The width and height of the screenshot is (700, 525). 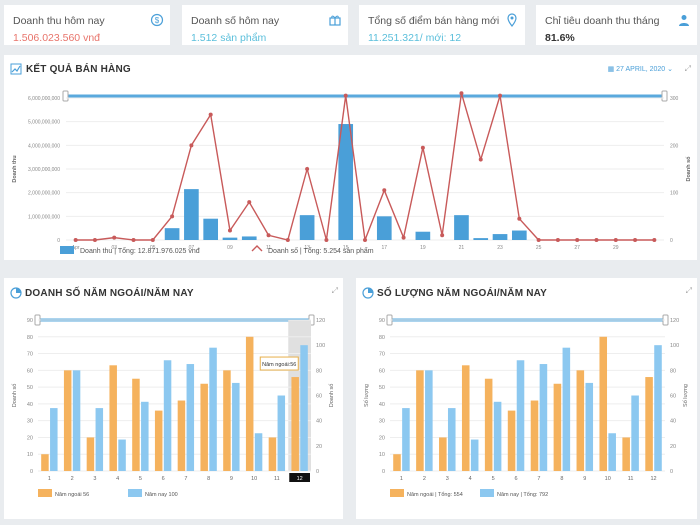 I want to click on y2-tick-label: 60, so click(x=673, y=397).